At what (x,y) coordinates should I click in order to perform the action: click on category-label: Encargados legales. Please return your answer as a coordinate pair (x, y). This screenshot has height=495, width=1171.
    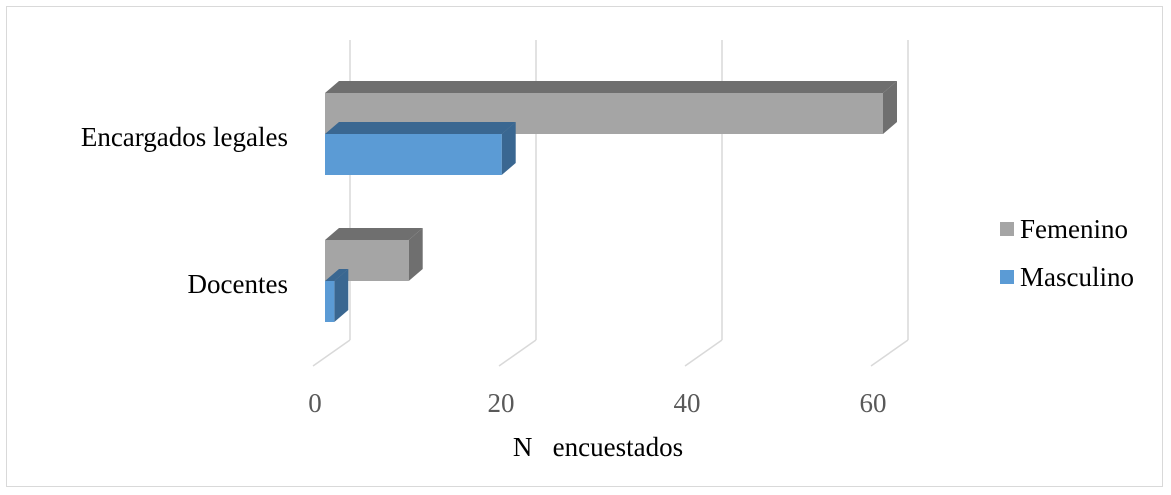
    Looking at the image, I should click on (184, 137).